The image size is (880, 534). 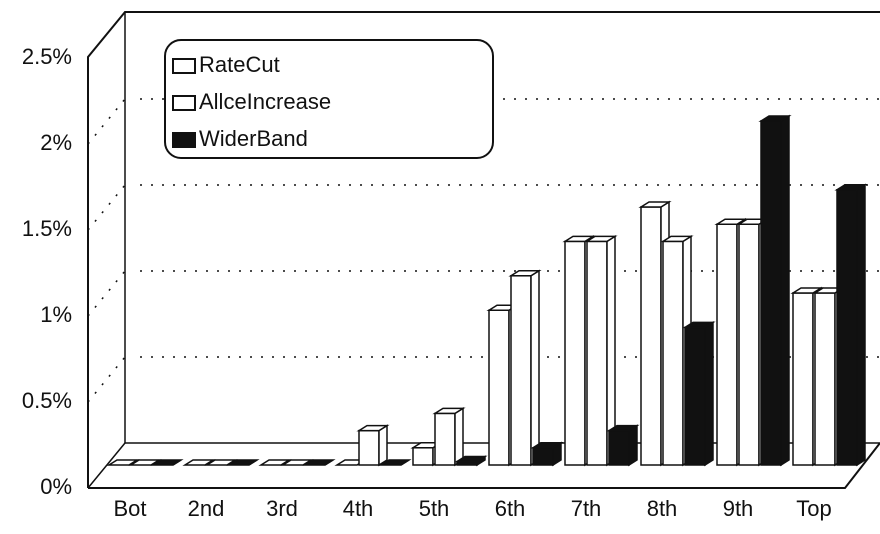 I want to click on floor-edge, so click(x=484, y=465).